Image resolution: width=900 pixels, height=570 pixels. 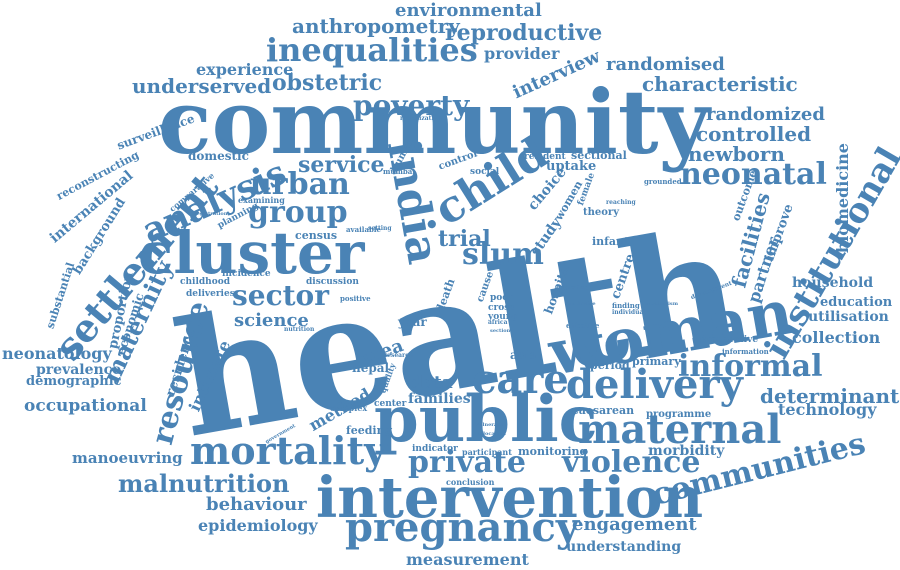 I want to click on word-indicator: indicator, so click(x=435, y=449).